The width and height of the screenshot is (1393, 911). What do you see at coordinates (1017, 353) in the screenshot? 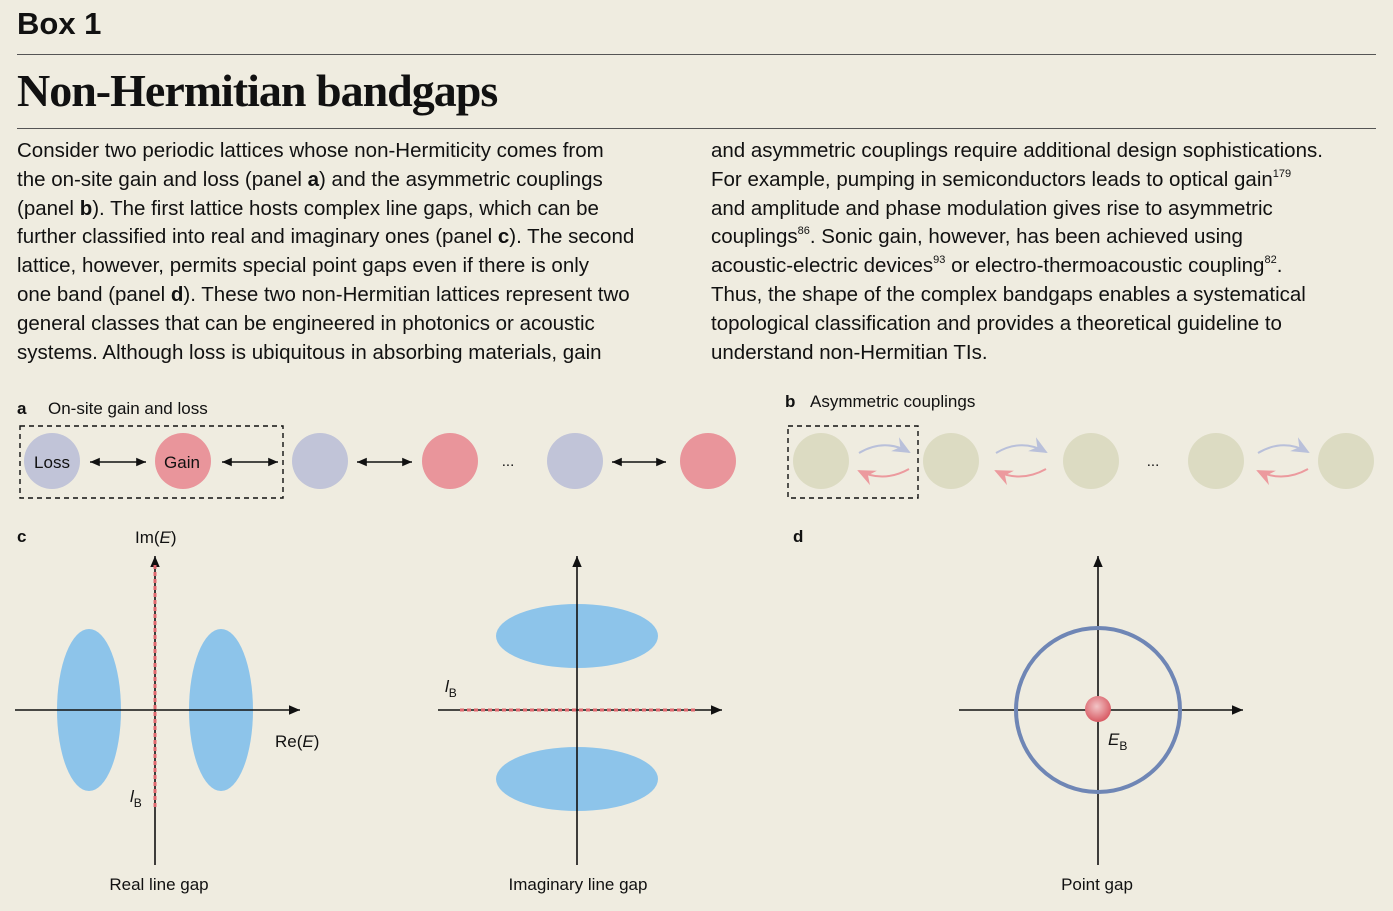
I see `text-line: understand non-Hermitian TIs.` at bounding box center [1017, 353].